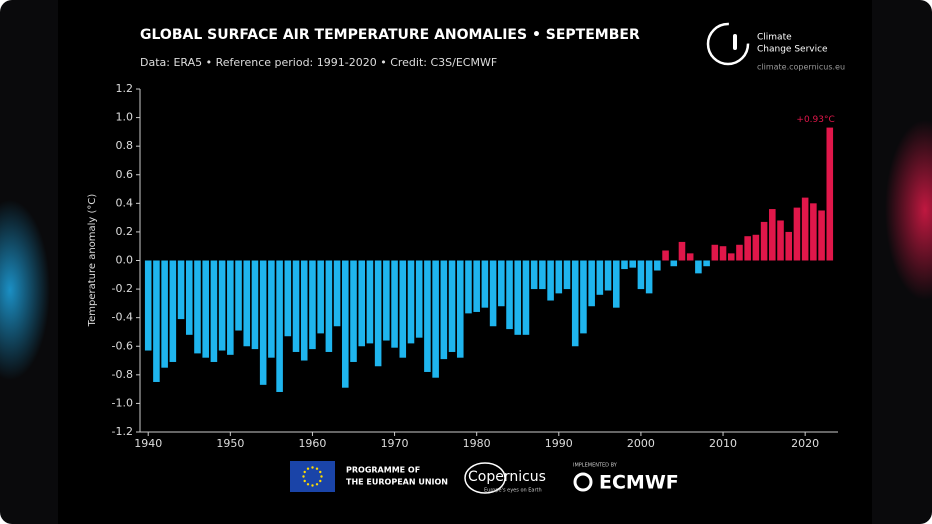  What do you see at coordinates (397, 482) in the screenshot?
I see `eu-text: THE EUROPEAN UNION` at bounding box center [397, 482].